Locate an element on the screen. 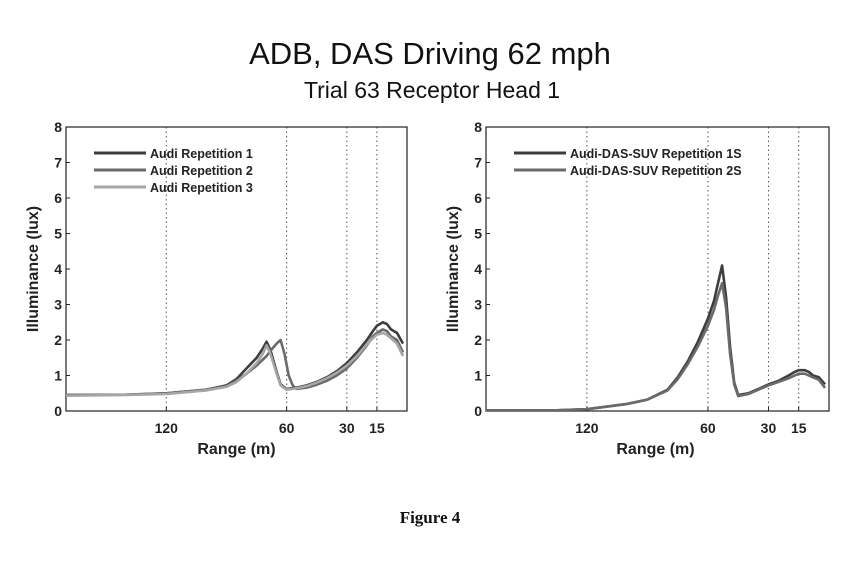  legend-label: Audi-DAS-SUV Repetition 1S is located at coordinates (656, 154).